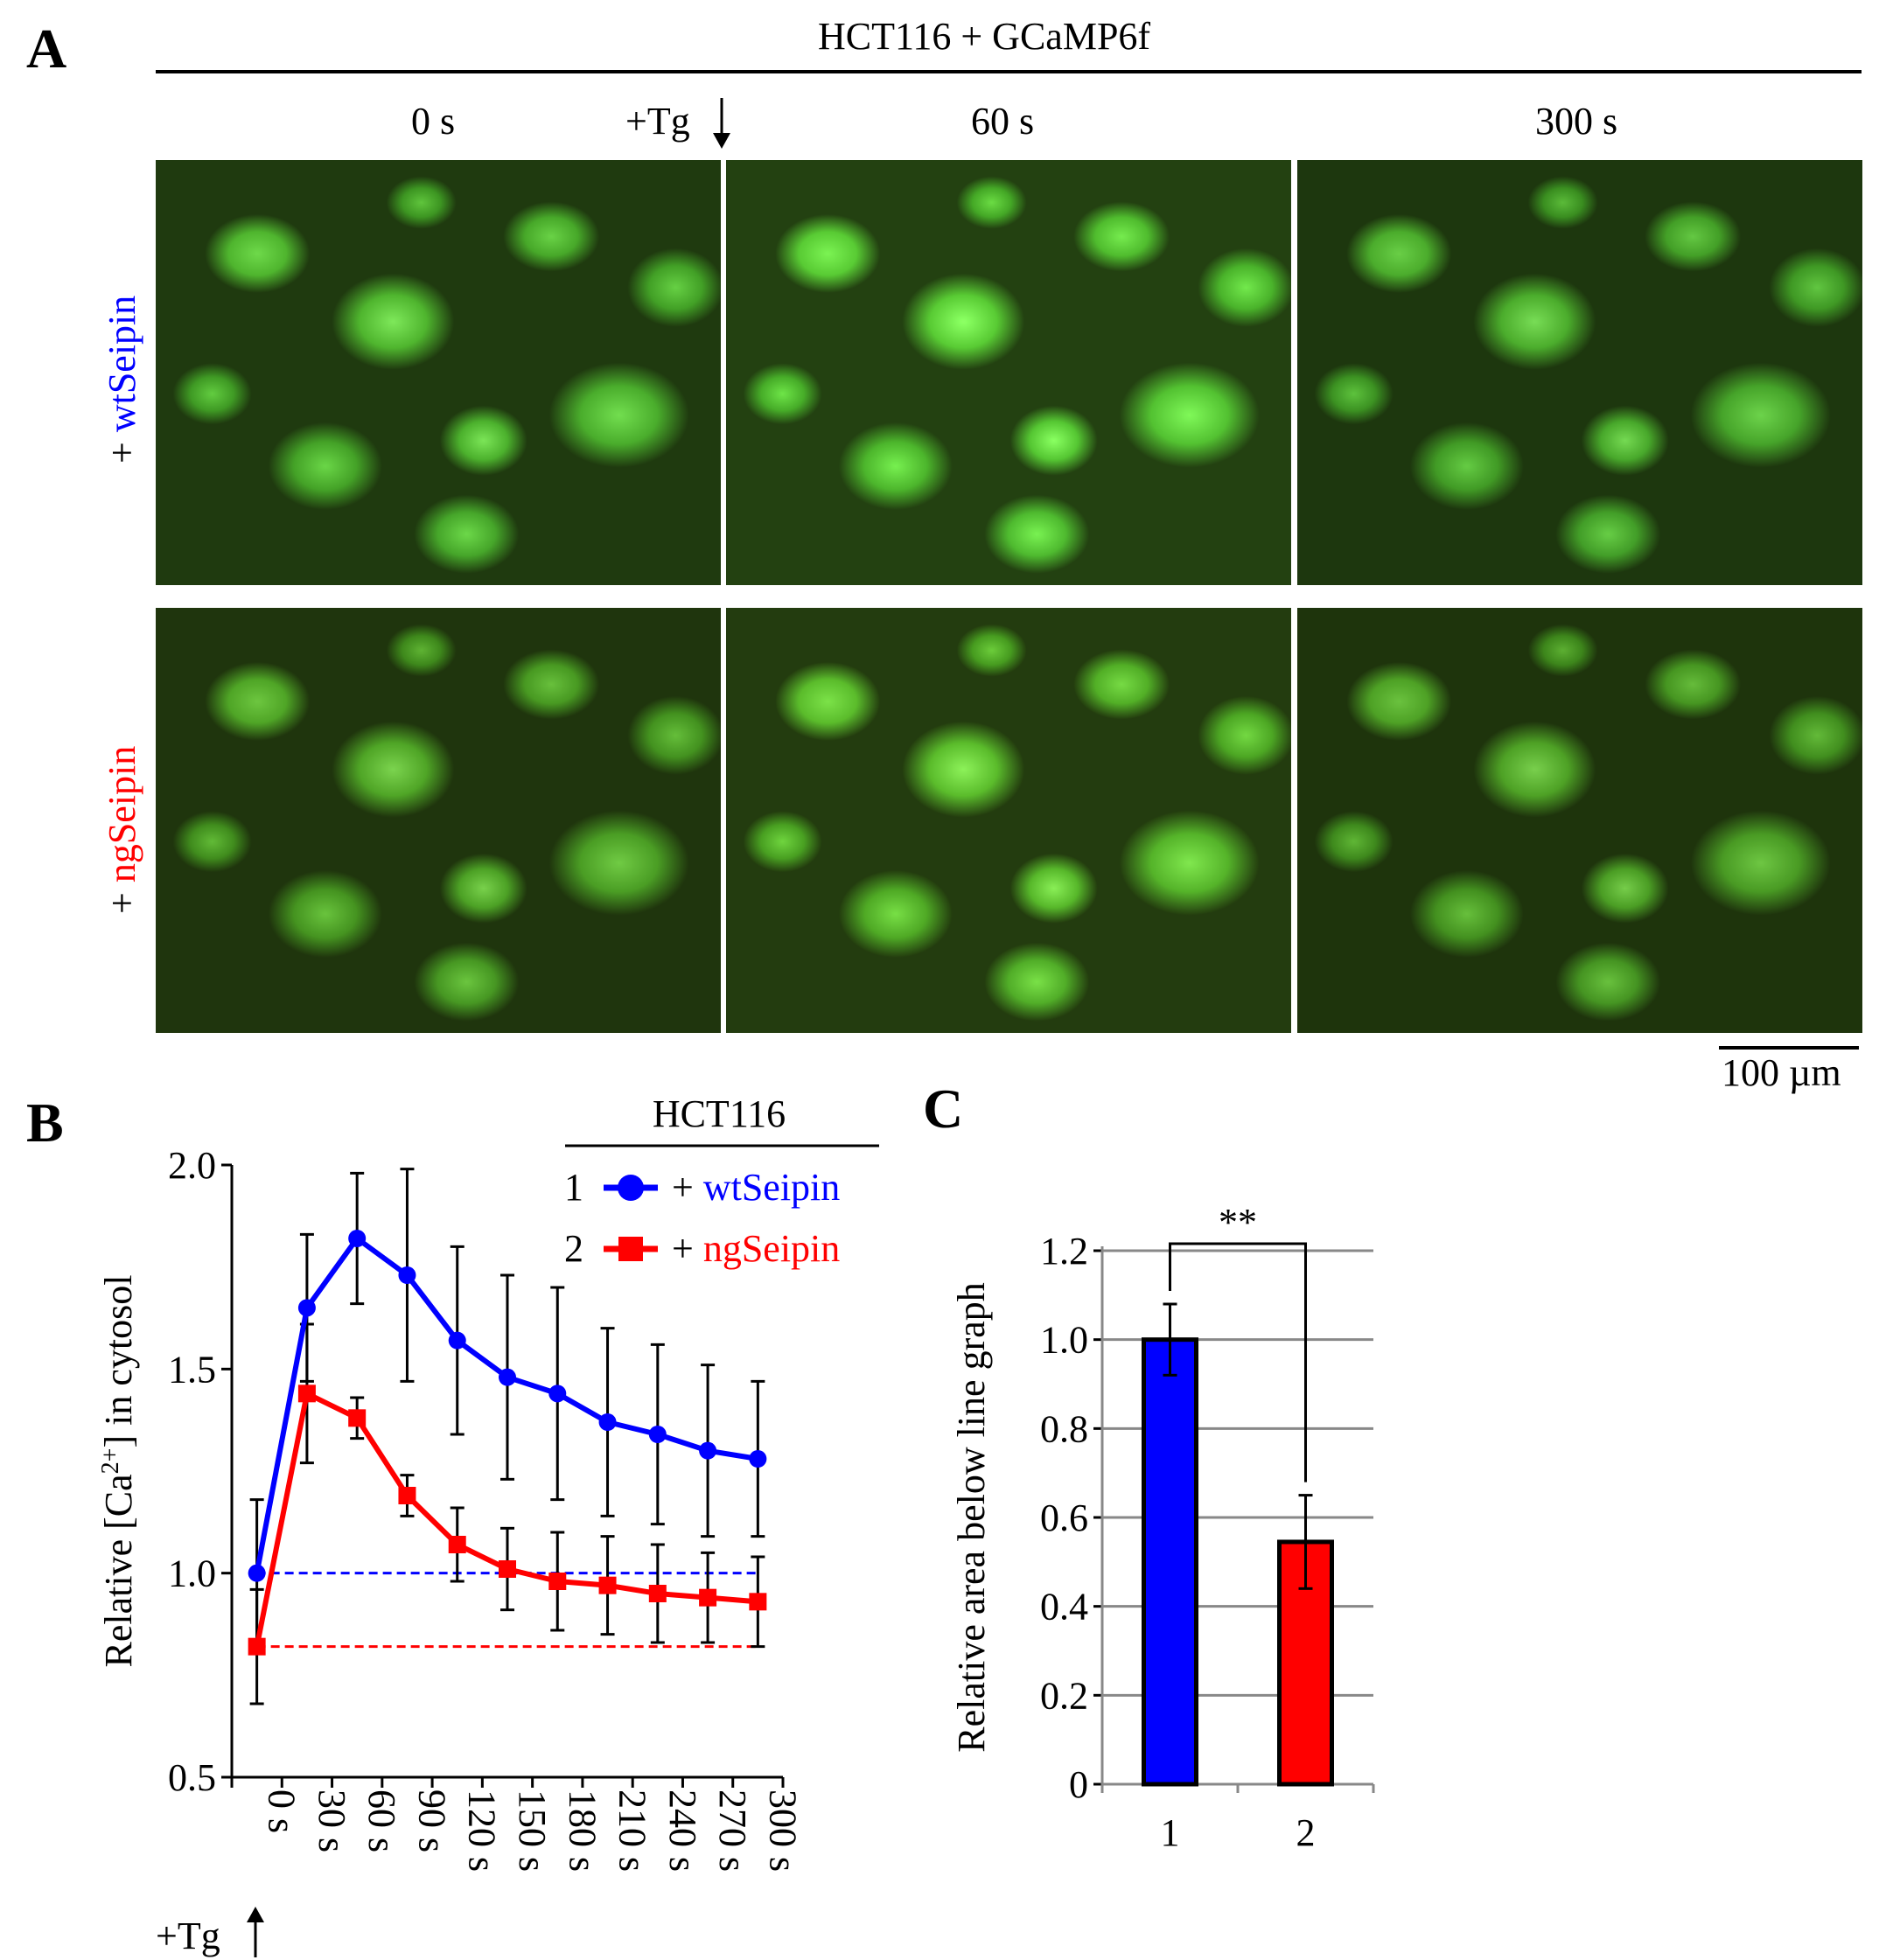  Describe the element at coordinates (771, 1248) in the screenshot. I see `legend-ng-name: ngSeipin` at that location.